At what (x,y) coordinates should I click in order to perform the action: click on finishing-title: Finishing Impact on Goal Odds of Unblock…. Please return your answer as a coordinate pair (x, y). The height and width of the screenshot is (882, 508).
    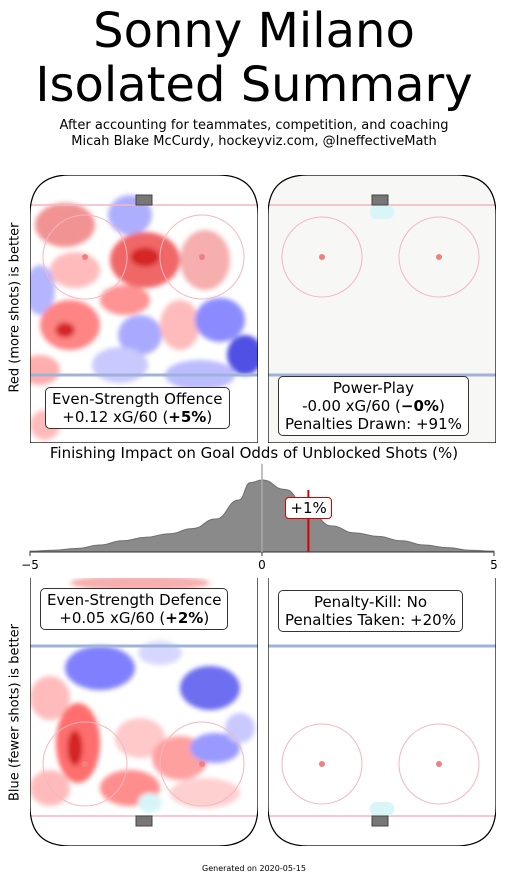
    Looking at the image, I should click on (254, 453).